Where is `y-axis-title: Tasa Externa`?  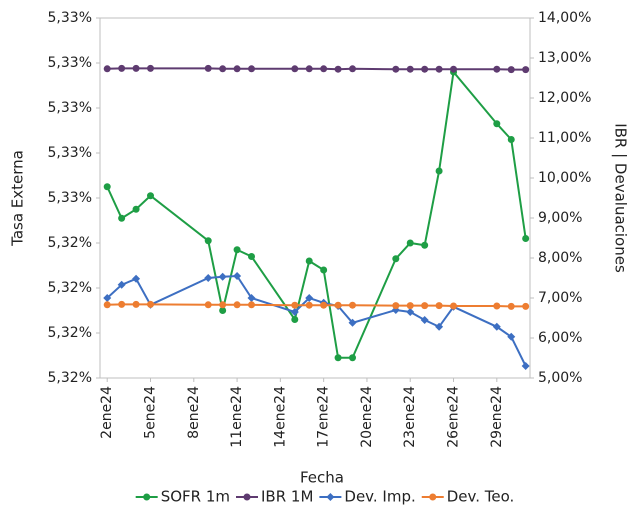 y-axis-title: Tasa Externa is located at coordinates (18, 198).